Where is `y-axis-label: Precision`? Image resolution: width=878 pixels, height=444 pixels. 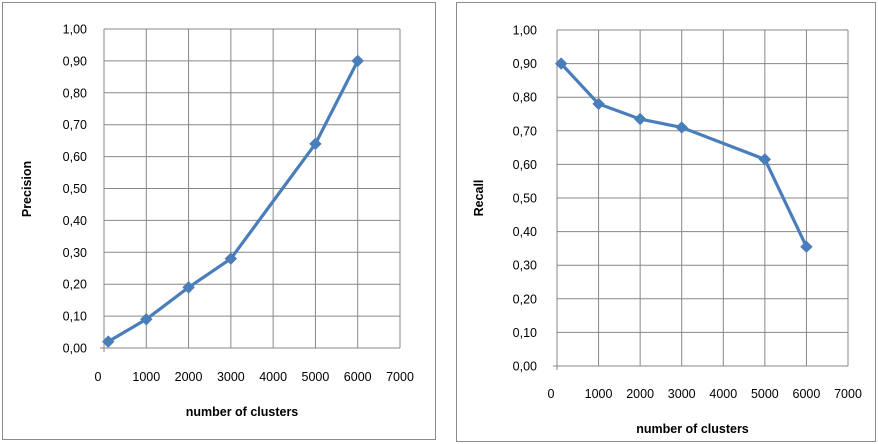 y-axis-label: Precision is located at coordinates (27, 189).